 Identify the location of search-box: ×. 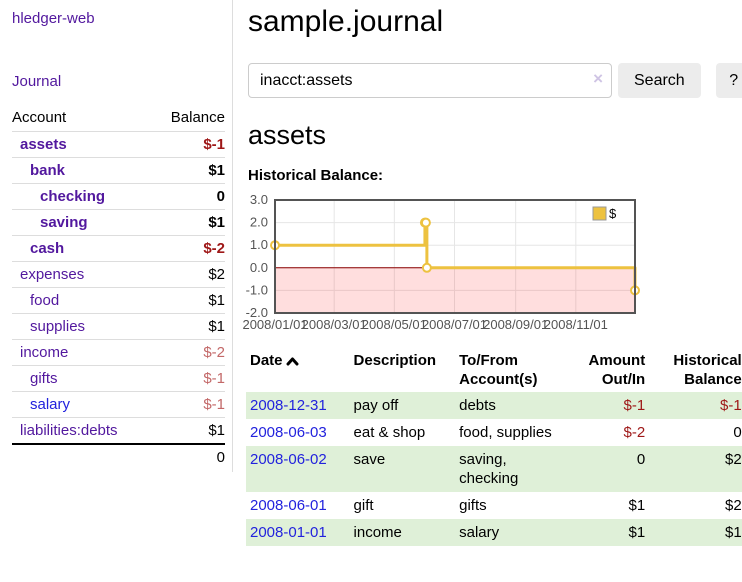
(430, 80).